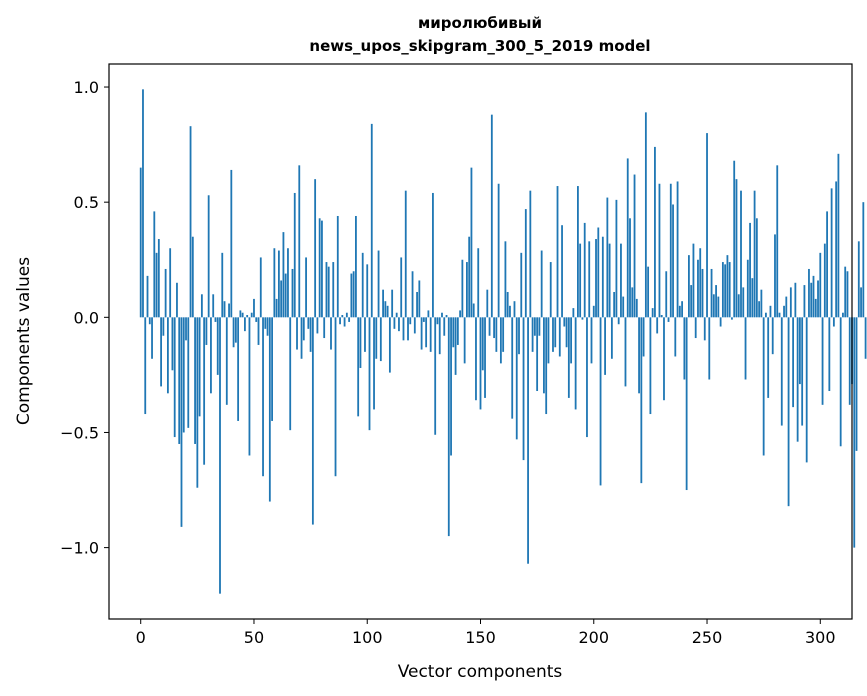  What do you see at coordinates (79, 432) in the screenshot?
I see `y-tick-label: −0.5` at bounding box center [79, 432].